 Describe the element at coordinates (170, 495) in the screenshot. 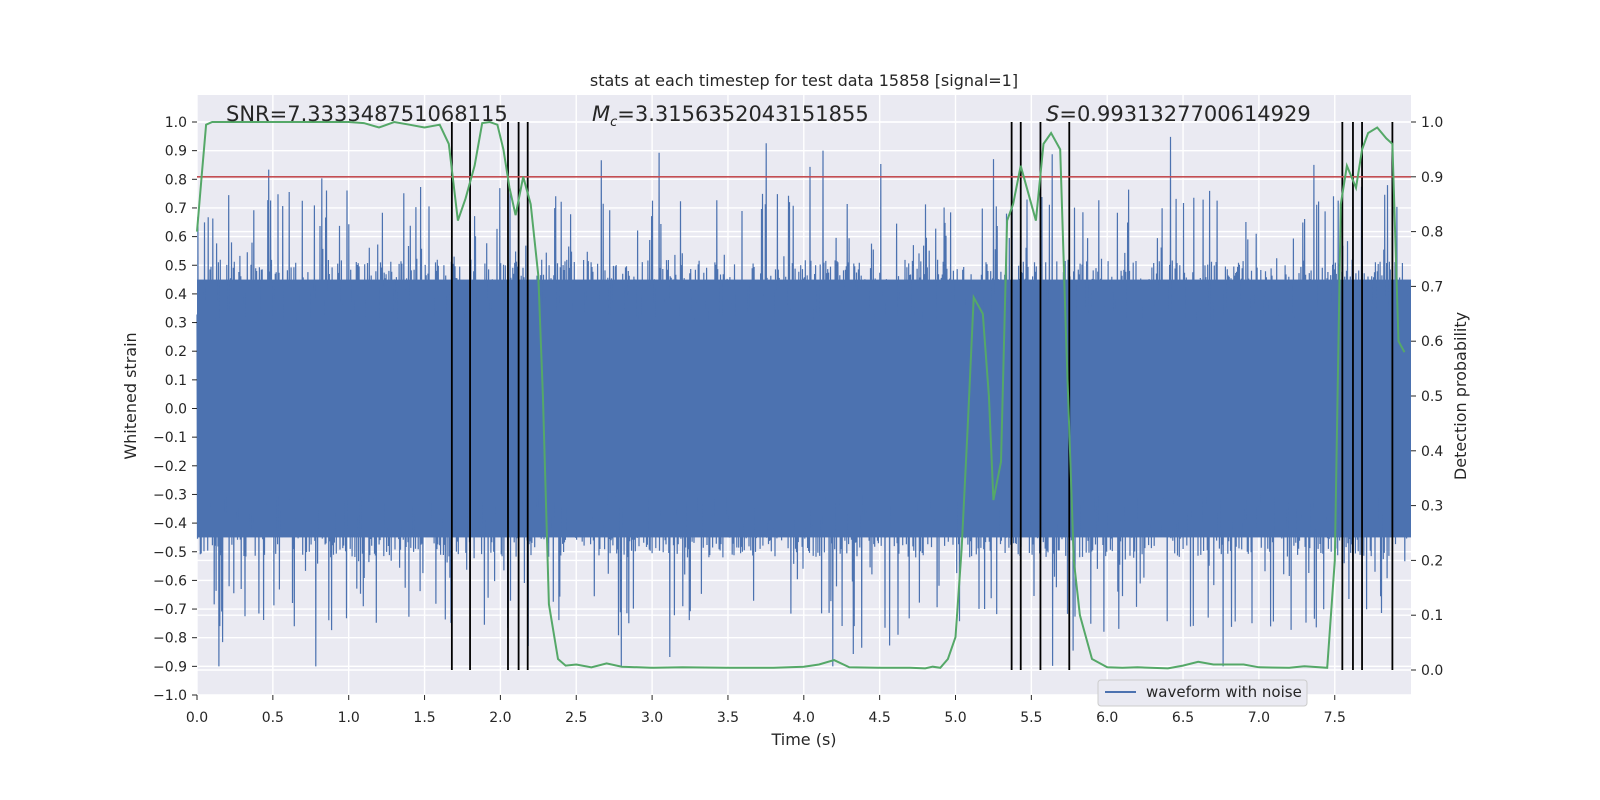

I see `y-tick-label: −0.3` at that location.